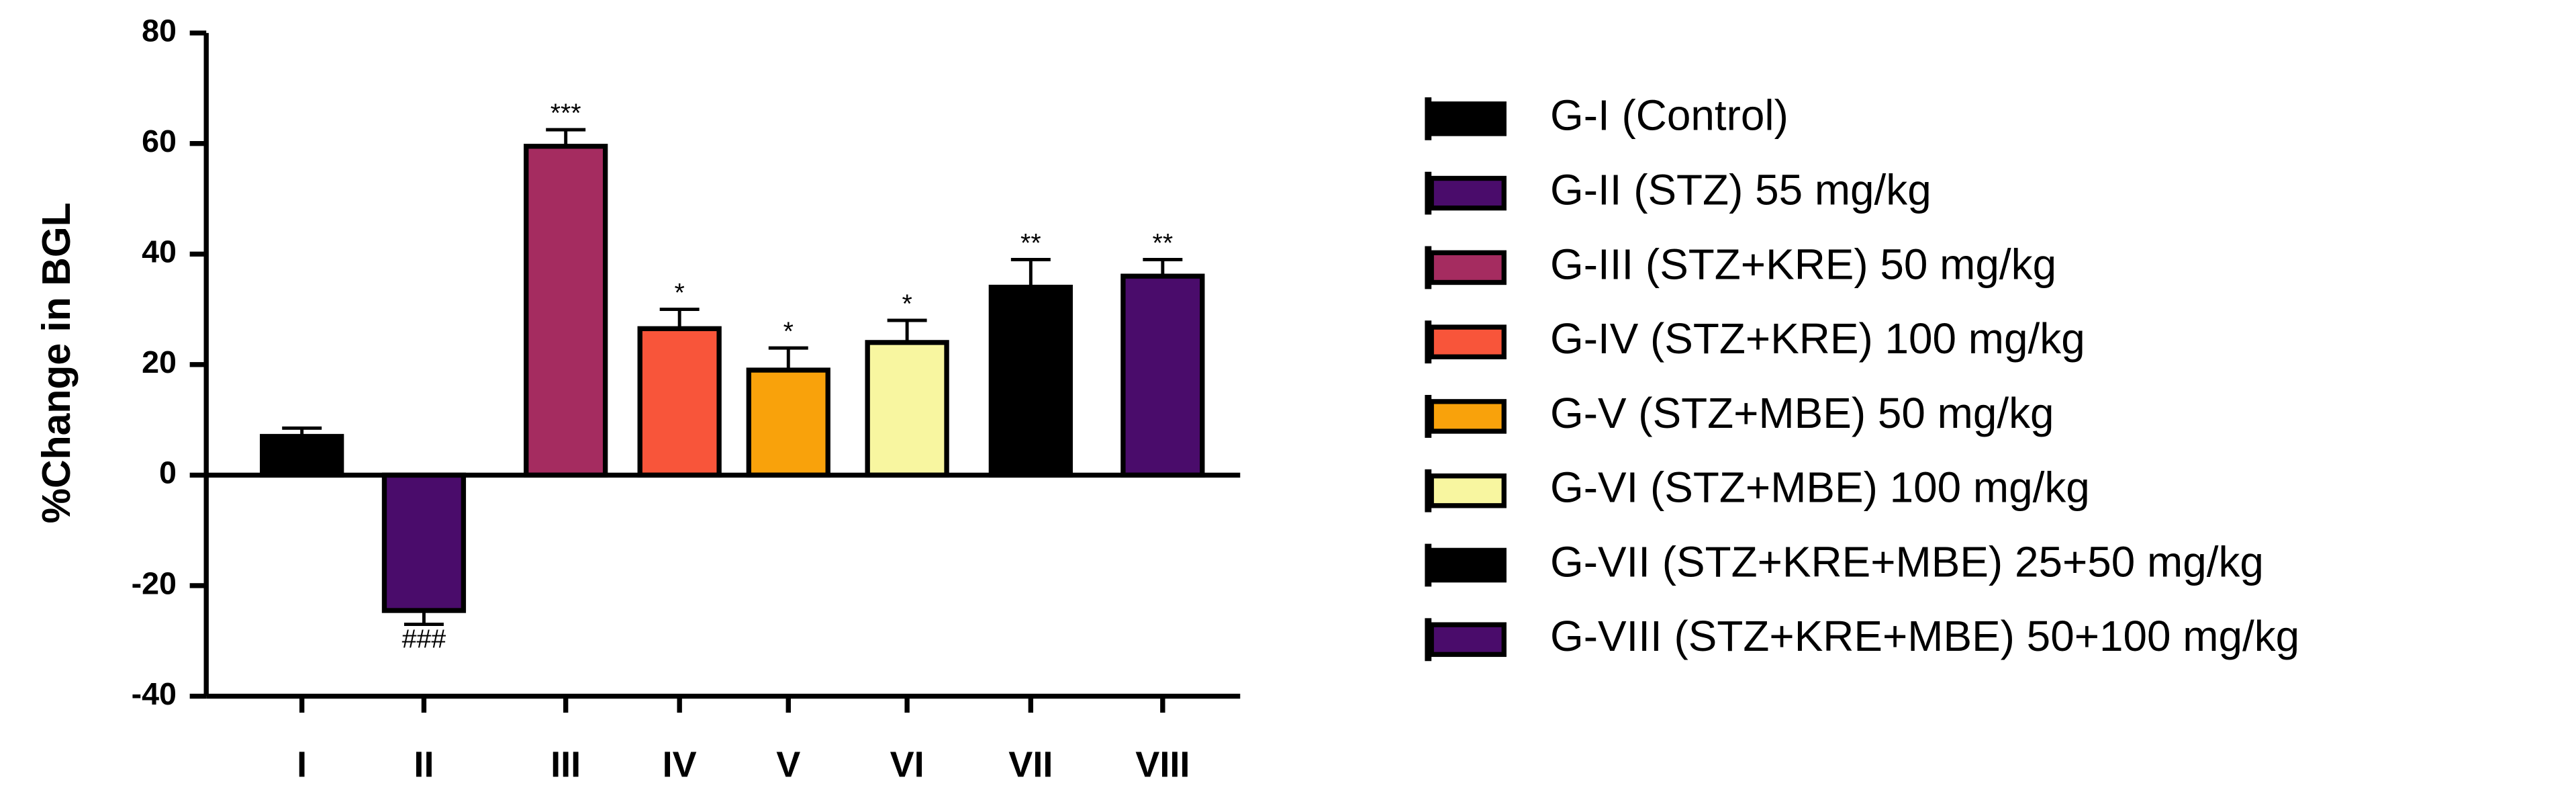 The image size is (2576, 810). I want to click on y-tick-label: -20, so click(154, 583).